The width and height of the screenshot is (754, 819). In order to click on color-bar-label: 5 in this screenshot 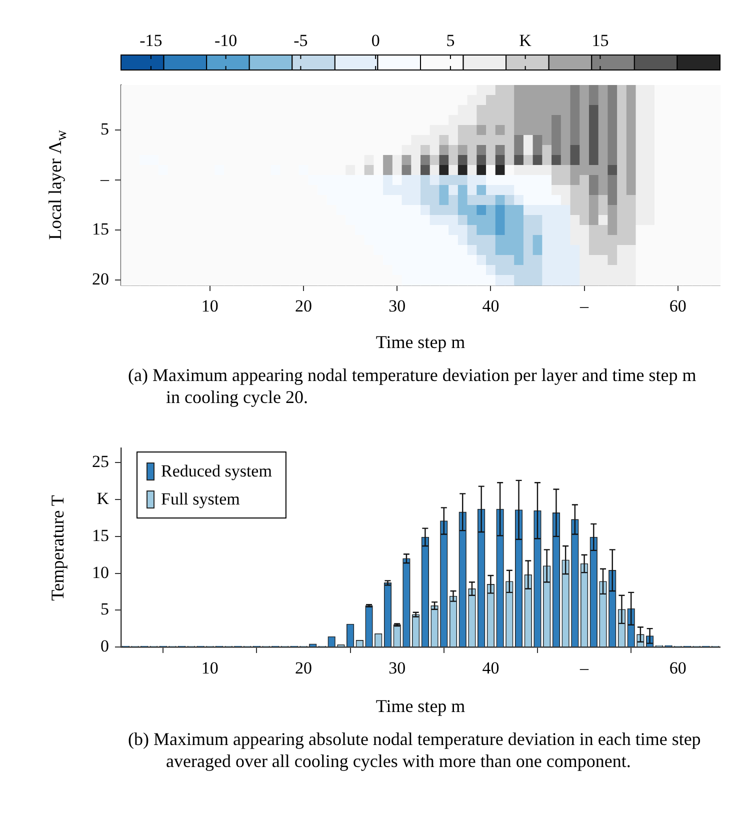, I will do `click(450, 40)`.